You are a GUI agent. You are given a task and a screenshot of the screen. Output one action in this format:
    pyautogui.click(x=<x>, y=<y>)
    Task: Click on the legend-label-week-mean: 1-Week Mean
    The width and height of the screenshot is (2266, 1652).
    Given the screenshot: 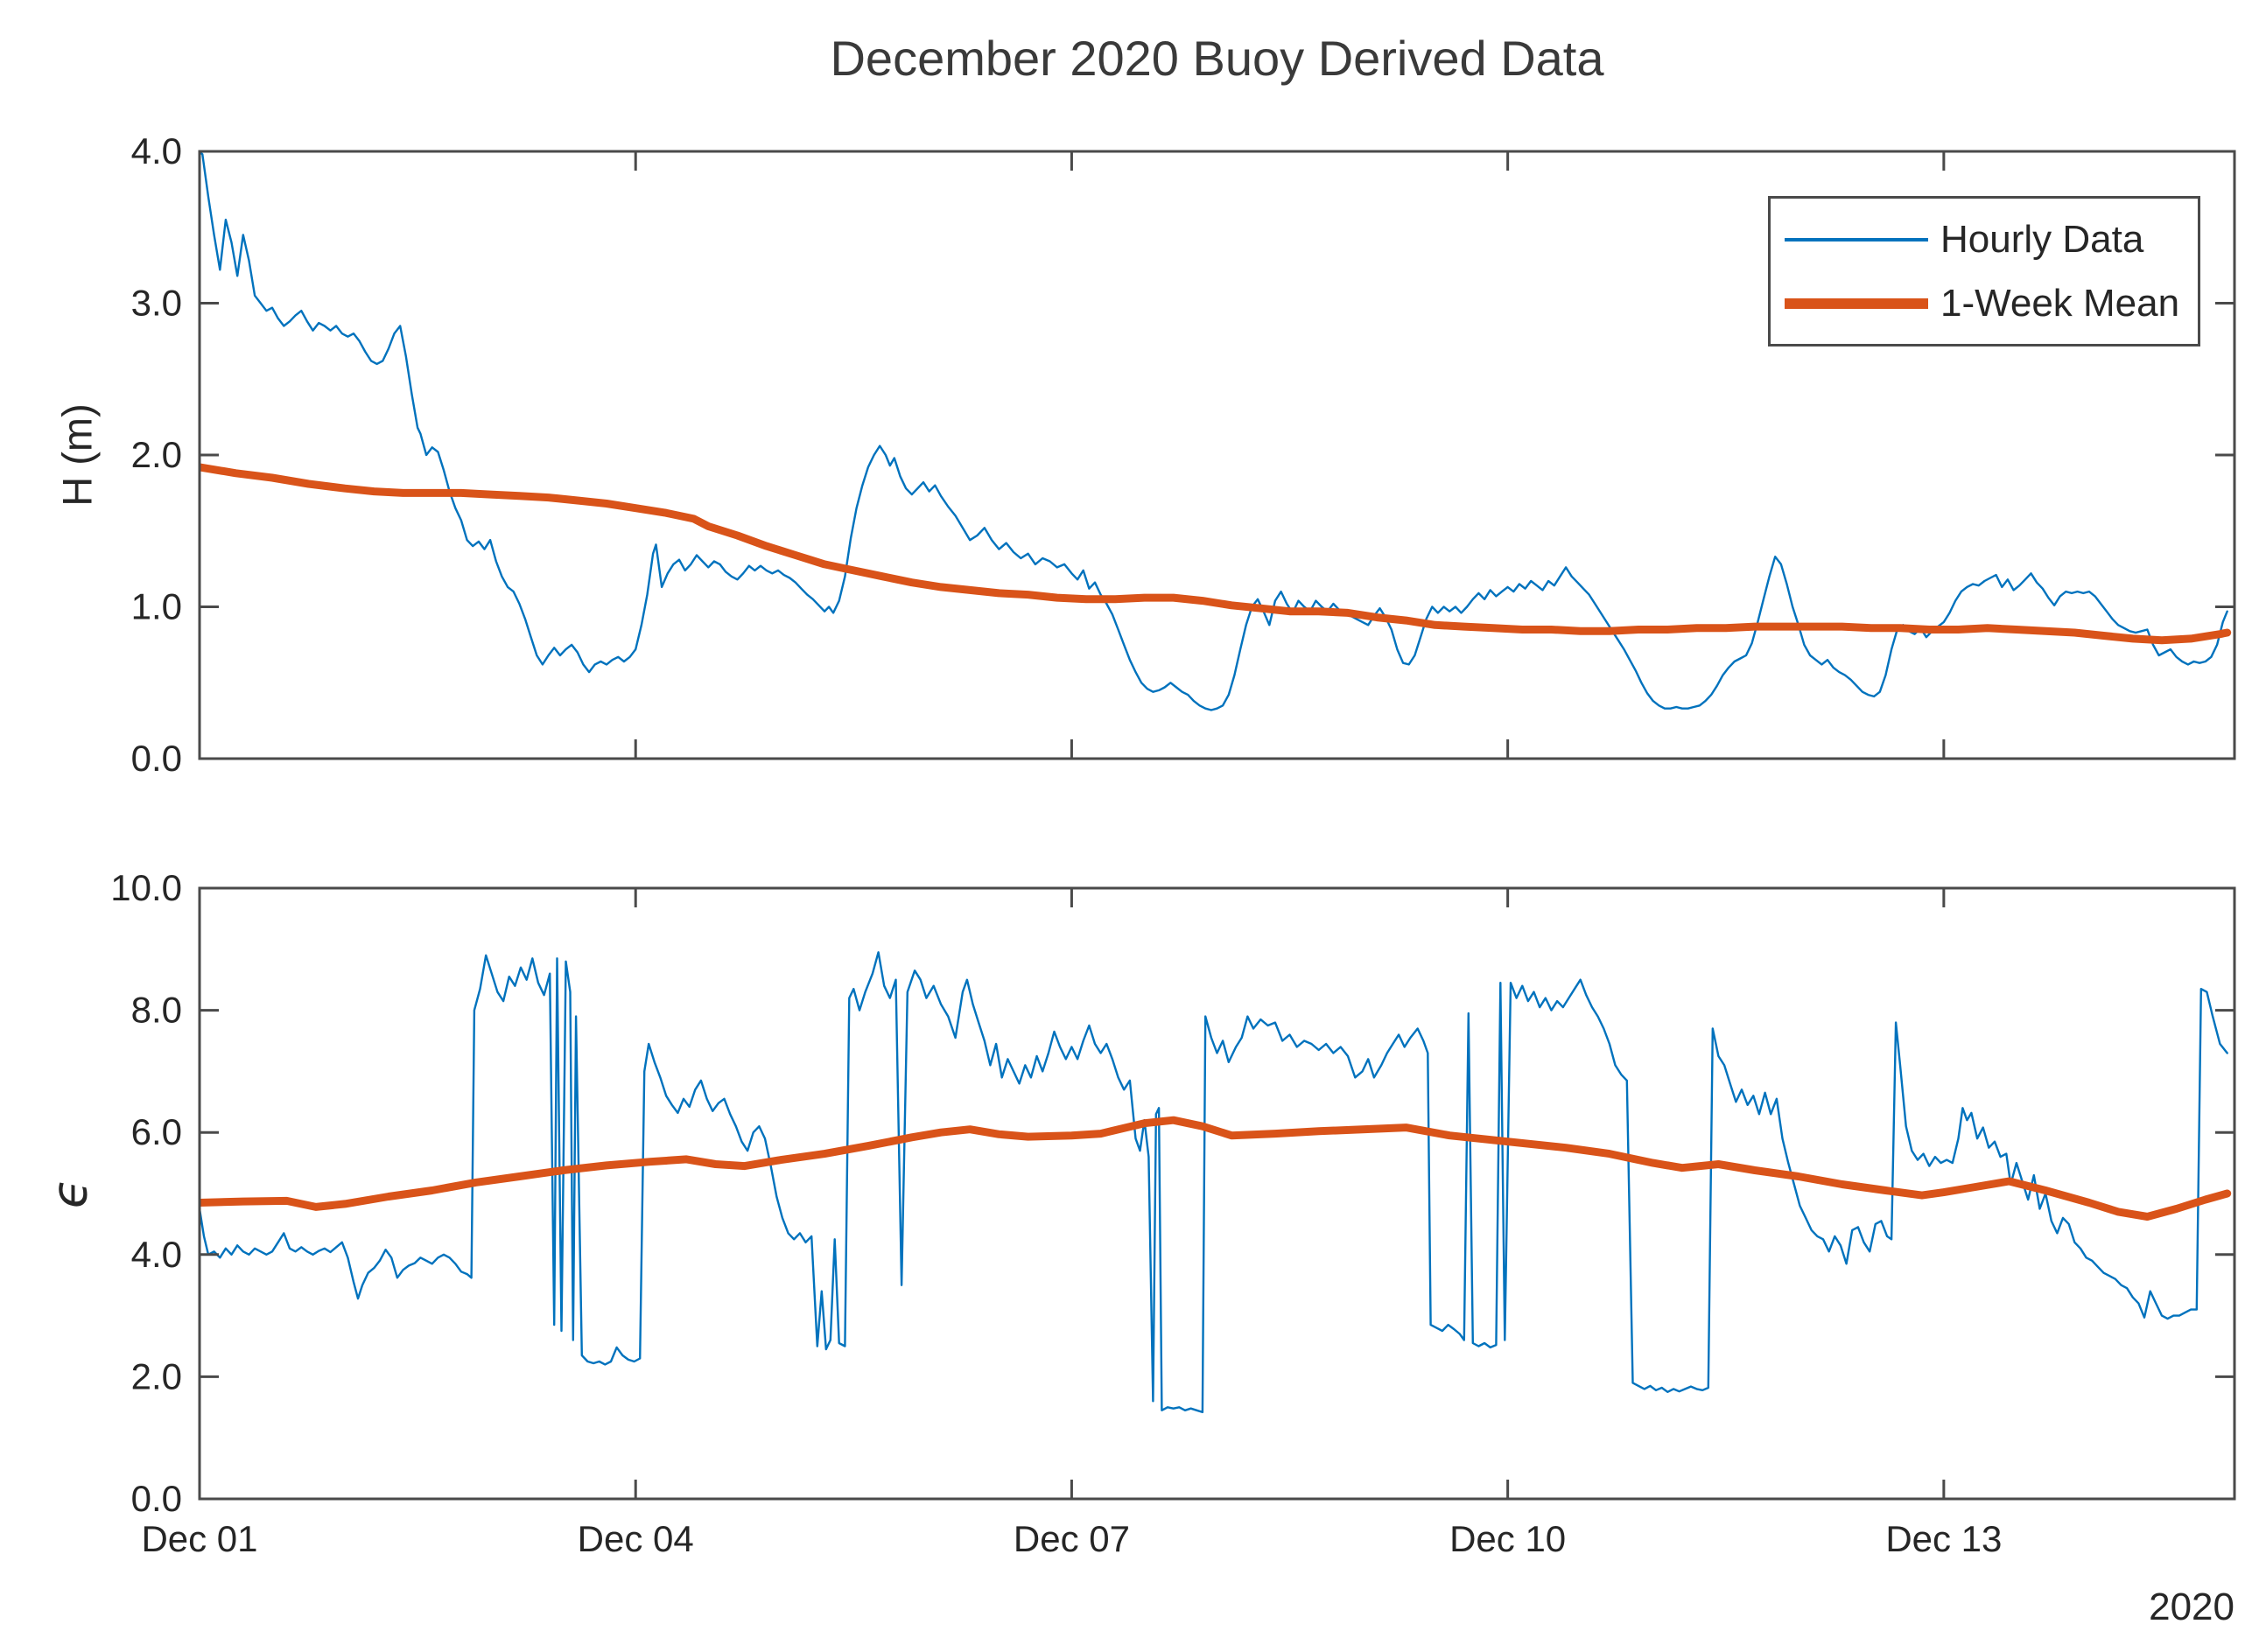 What is the action you would take?
    pyautogui.click(x=2060, y=303)
    